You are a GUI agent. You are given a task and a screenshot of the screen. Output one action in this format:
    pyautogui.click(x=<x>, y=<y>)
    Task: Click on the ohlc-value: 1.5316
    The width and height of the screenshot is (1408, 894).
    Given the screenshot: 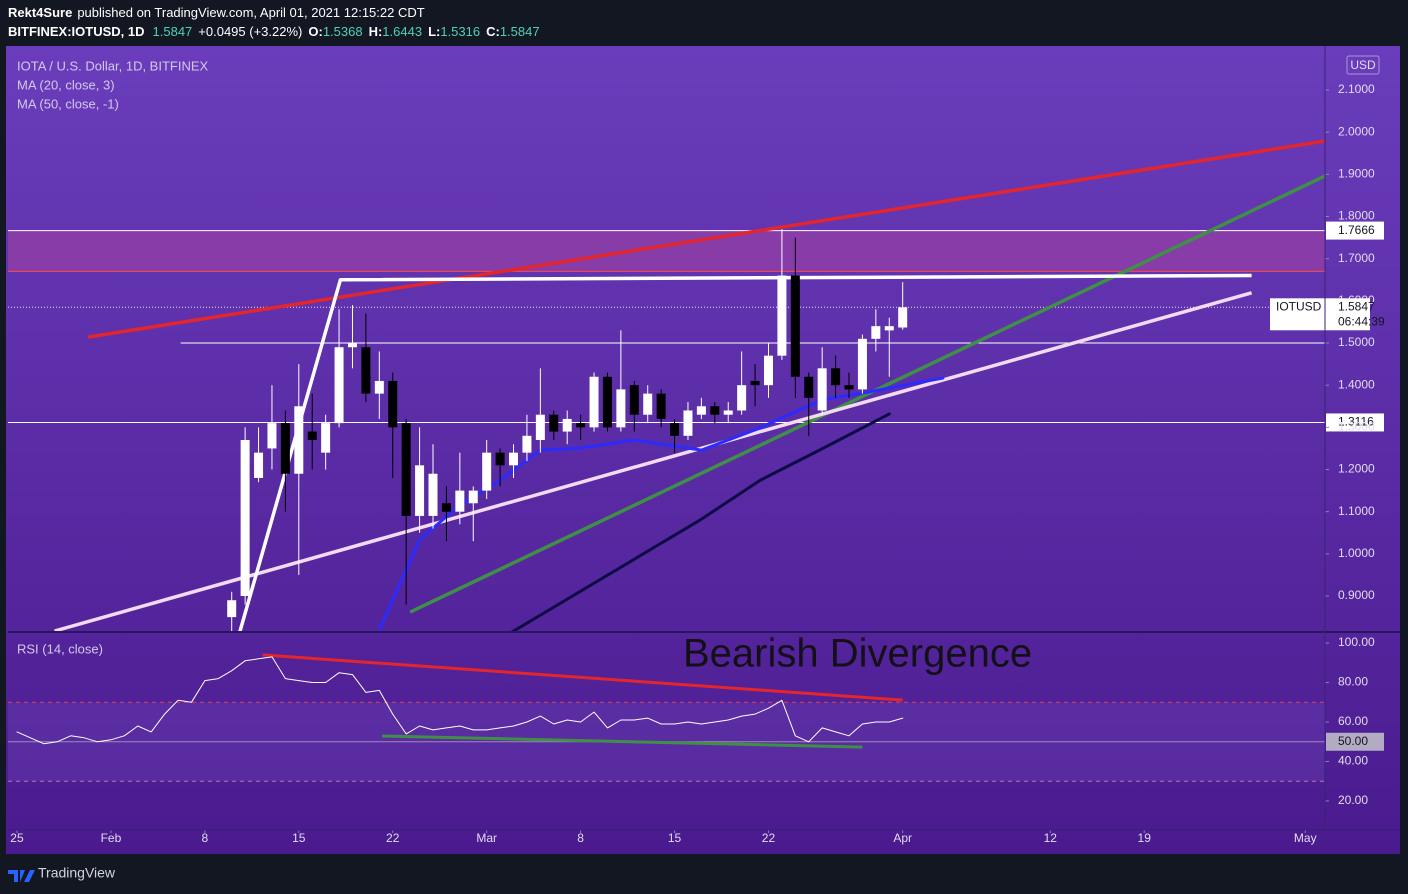 What is the action you would take?
    pyautogui.click(x=460, y=31)
    